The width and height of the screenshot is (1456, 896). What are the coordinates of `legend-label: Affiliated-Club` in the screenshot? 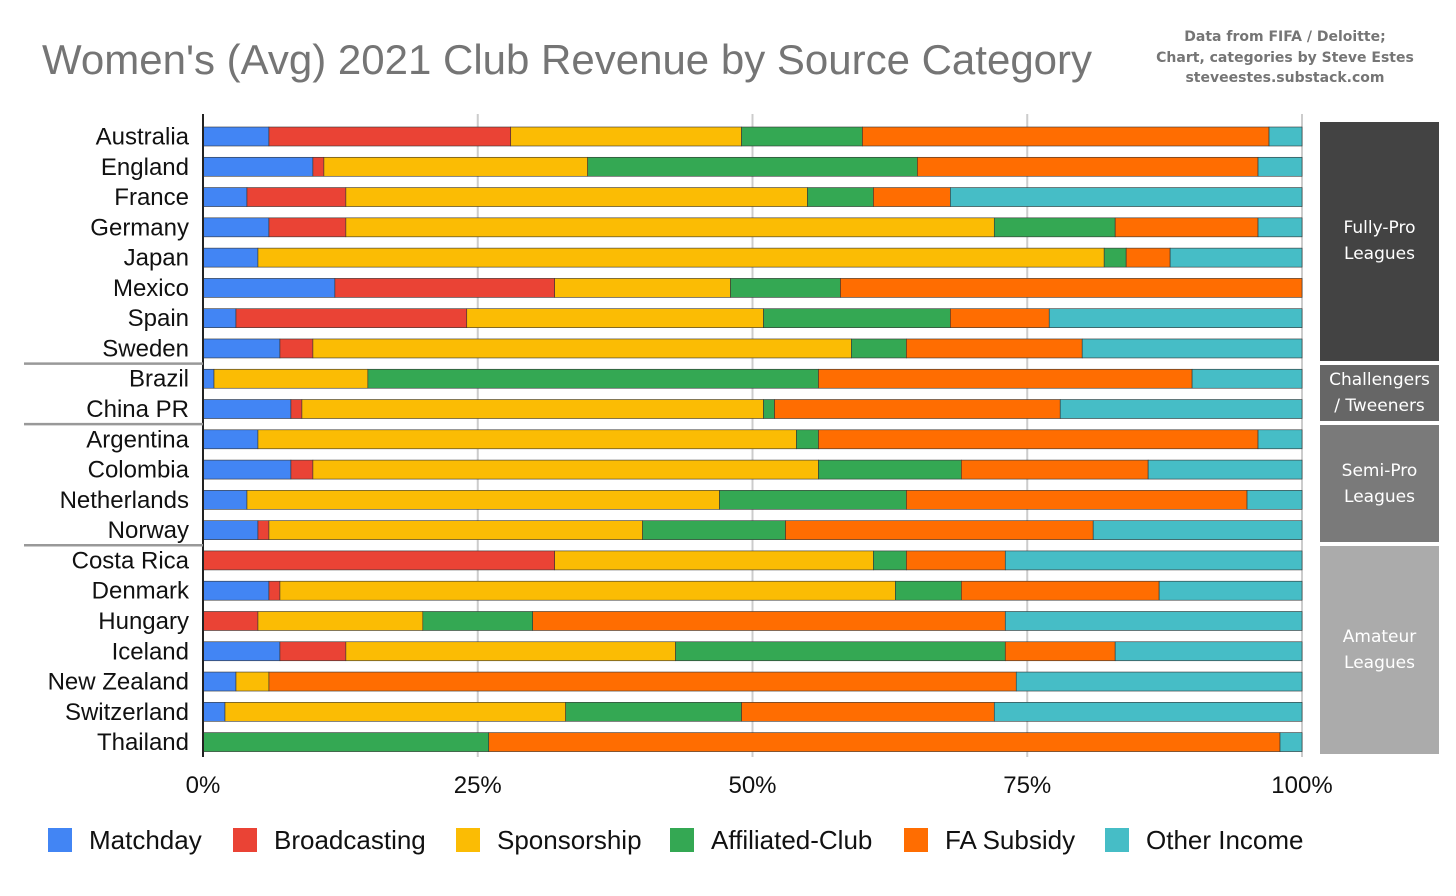 It's located at (791, 840).